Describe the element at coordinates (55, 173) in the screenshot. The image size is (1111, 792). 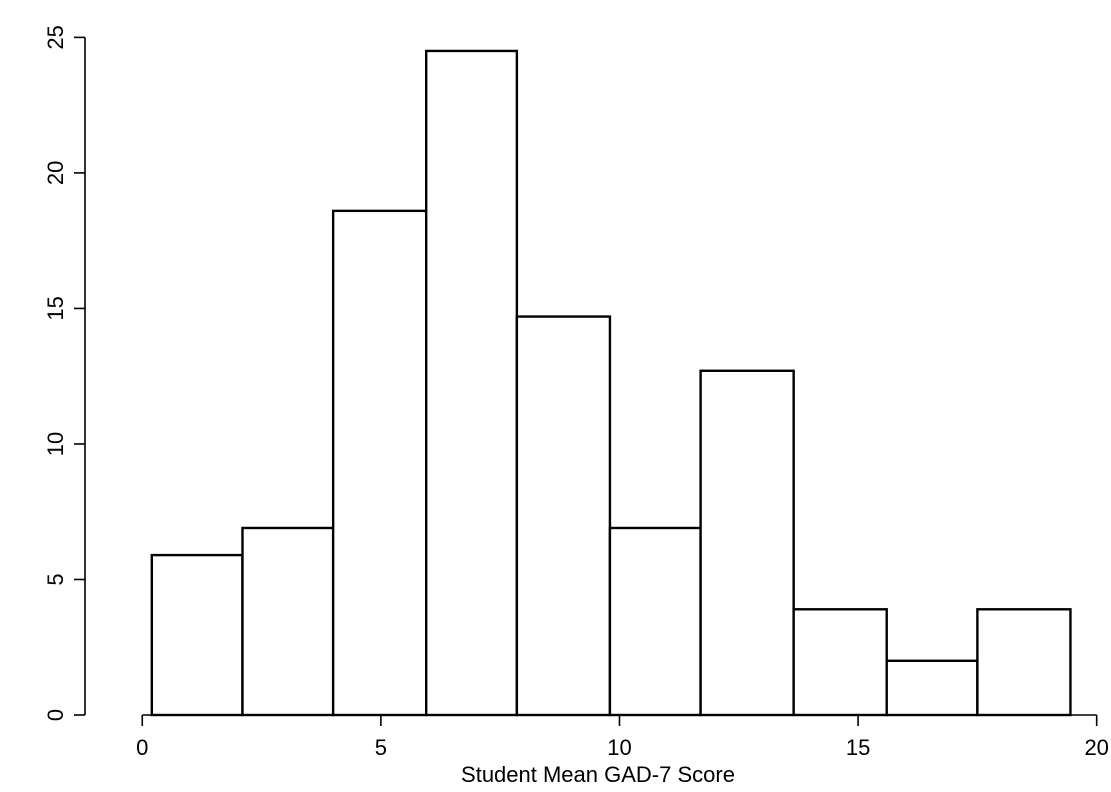
I see `y-tick-label-20: 20` at that location.